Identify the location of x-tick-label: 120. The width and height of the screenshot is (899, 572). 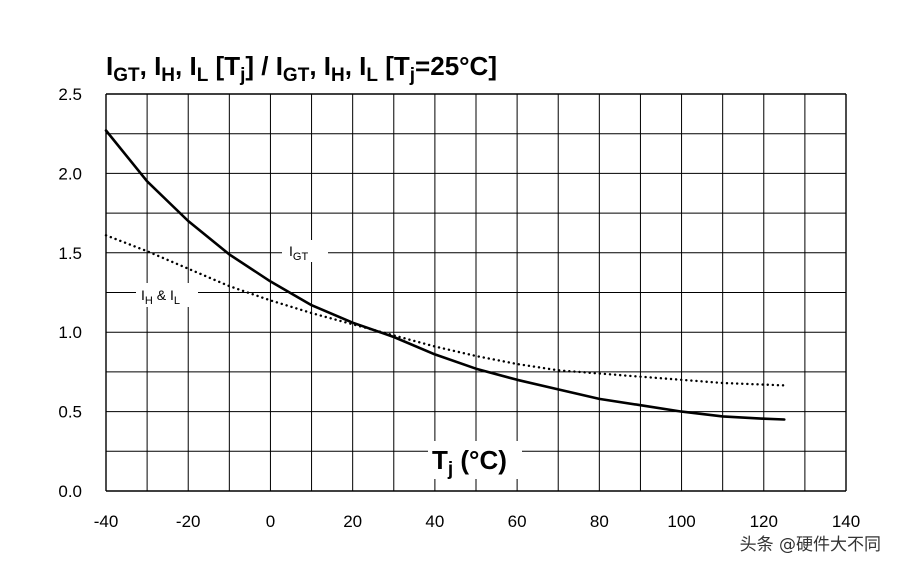
(764, 521).